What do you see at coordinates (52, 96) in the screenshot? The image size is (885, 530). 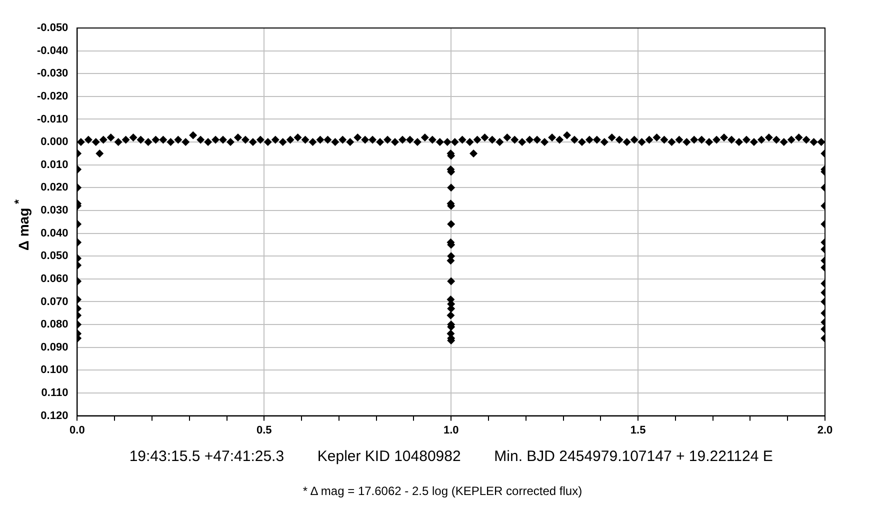 I see `y-tick-label: -0.020` at bounding box center [52, 96].